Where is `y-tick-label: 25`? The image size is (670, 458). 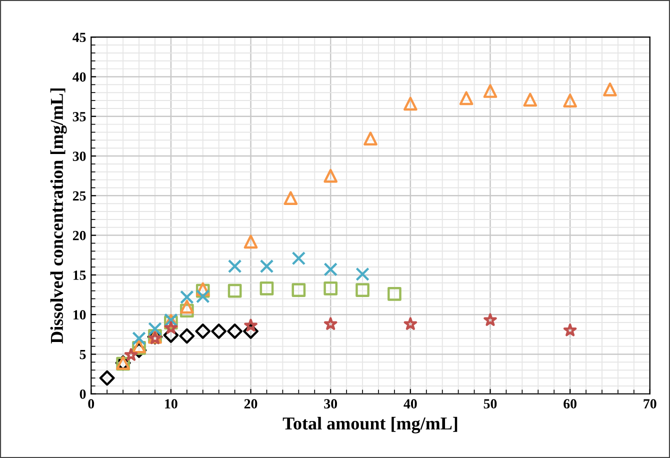 y-tick-label: 25 is located at coordinates (79, 196).